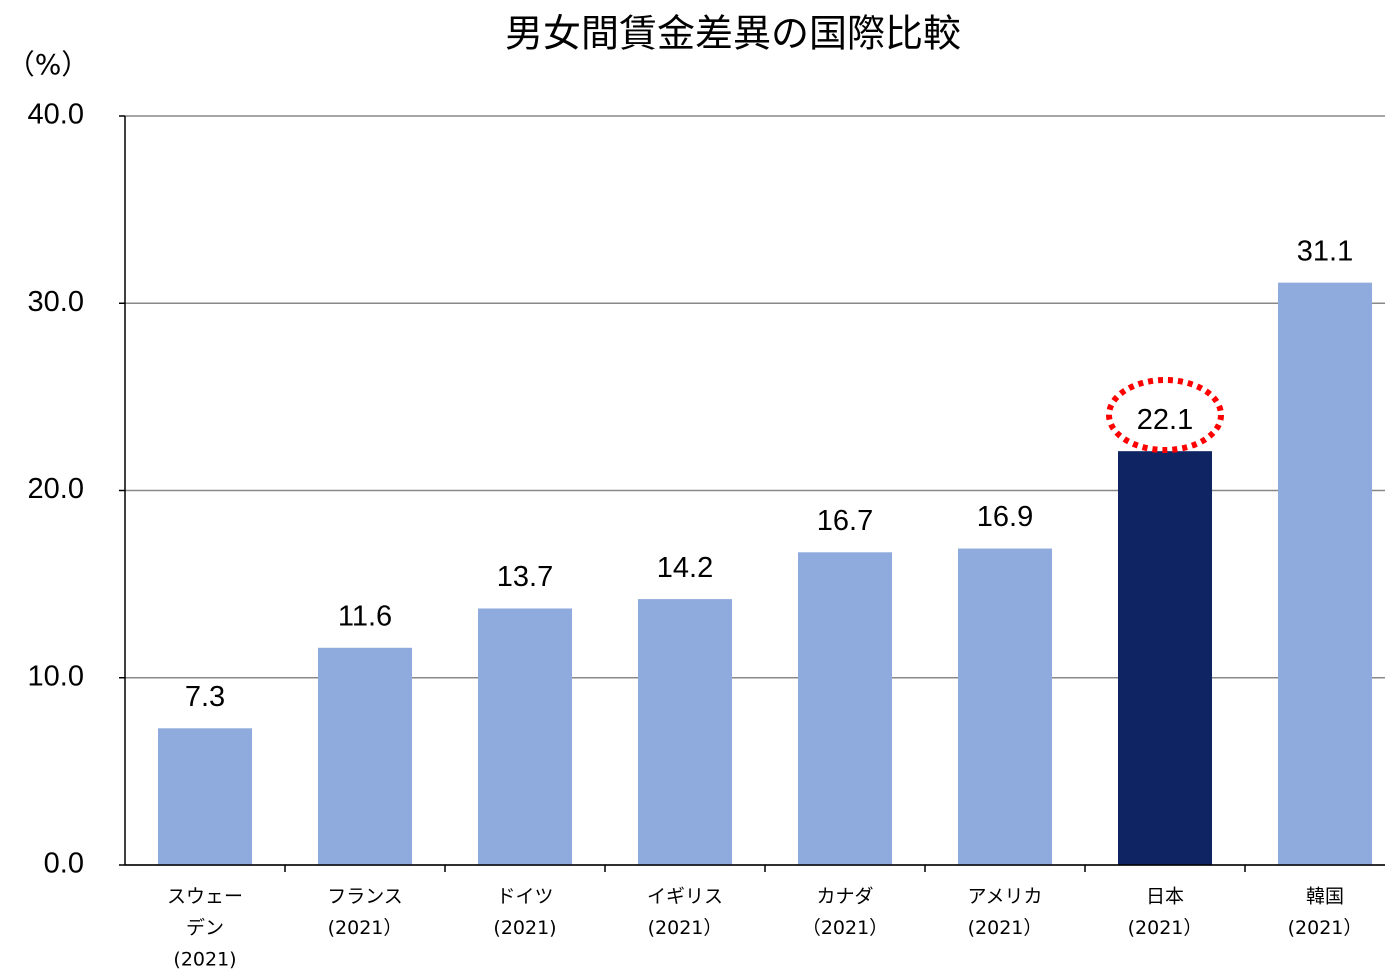  Describe the element at coordinates (1005, 517) in the screenshot. I see `value-label: 16.9` at that location.